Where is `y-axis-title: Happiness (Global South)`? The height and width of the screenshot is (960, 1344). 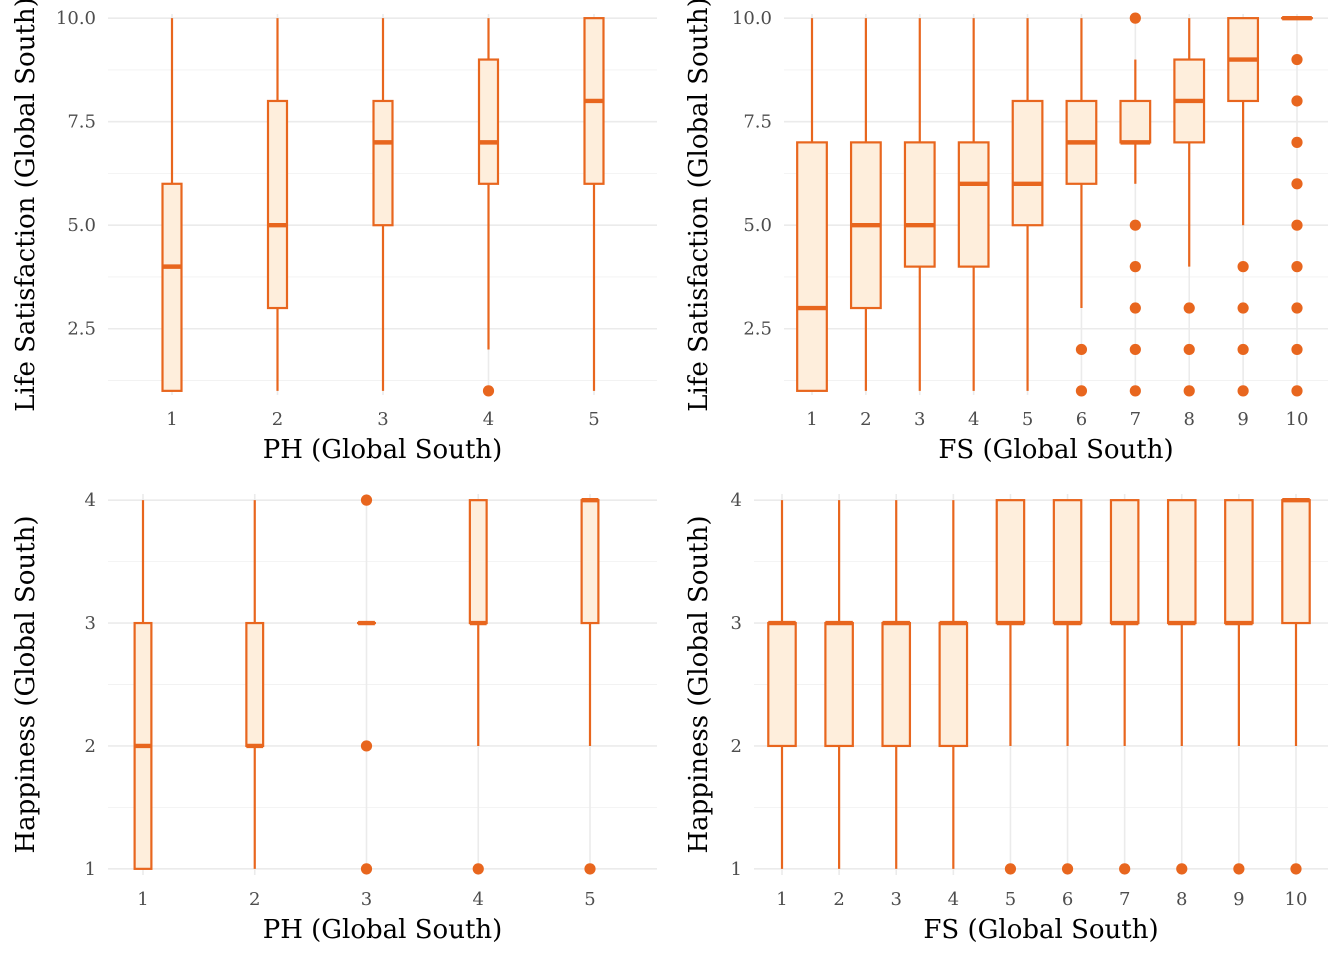 y-axis-title: Happiness (Global South) is located at coordinates (26, 684).